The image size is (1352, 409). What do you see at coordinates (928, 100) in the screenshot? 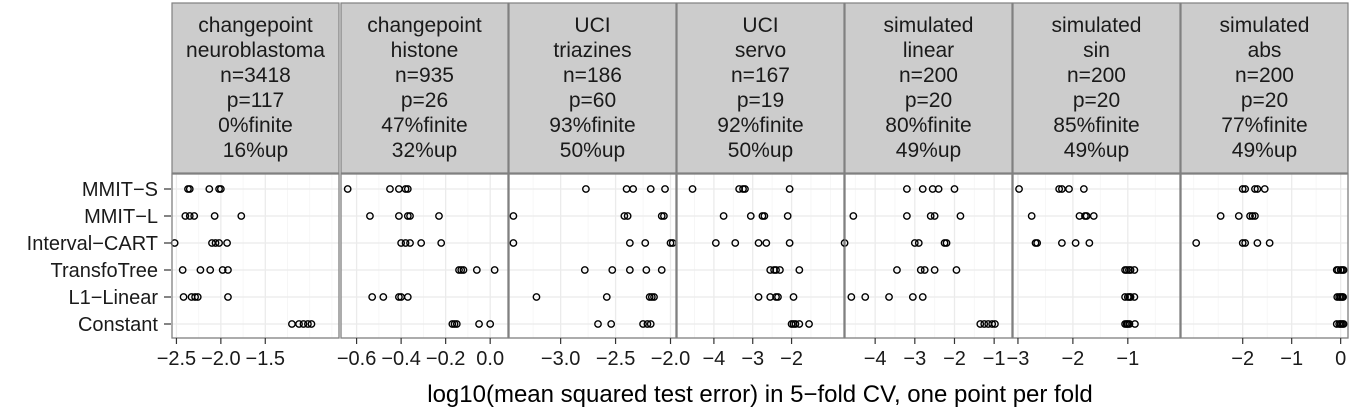
I see `facet-strip-label: p=20` at bounding box center [928, 100].